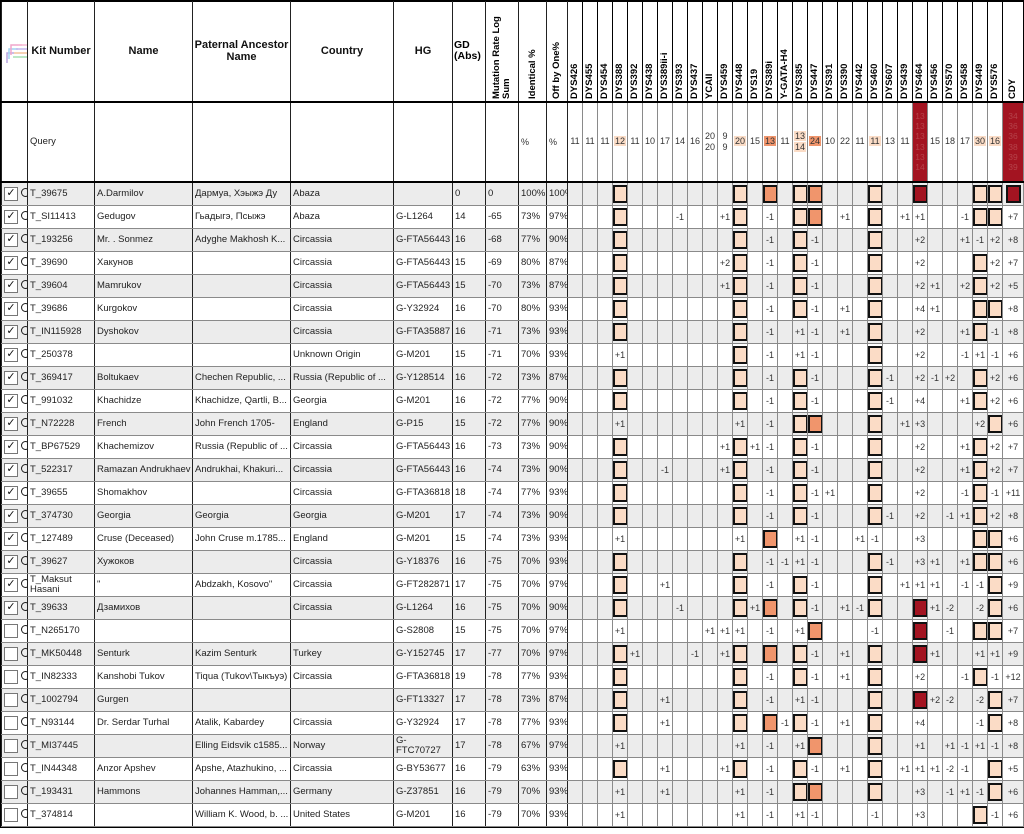 The height and width of the screenshot is (834, 1024). What do you see at coordinates (61, 607) in the screenshot?
I see `kit-number-cell: T_39633` at bounding box center [61, 607].